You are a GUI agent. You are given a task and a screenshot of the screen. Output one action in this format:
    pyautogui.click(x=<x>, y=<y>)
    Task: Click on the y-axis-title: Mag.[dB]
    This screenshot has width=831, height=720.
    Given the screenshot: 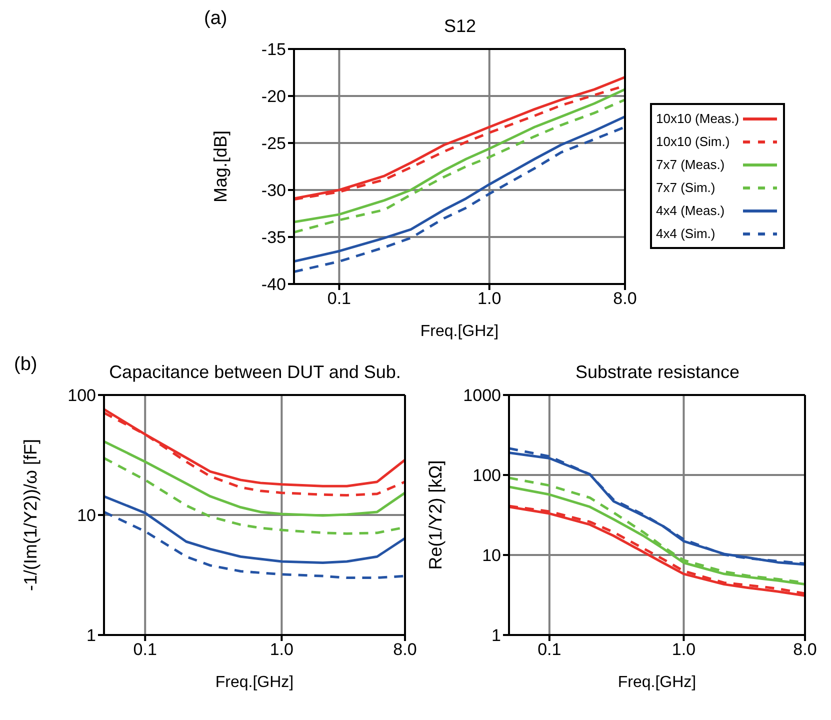 What is the action you would take?
    pyautogui.click(x=220, y=166)
    